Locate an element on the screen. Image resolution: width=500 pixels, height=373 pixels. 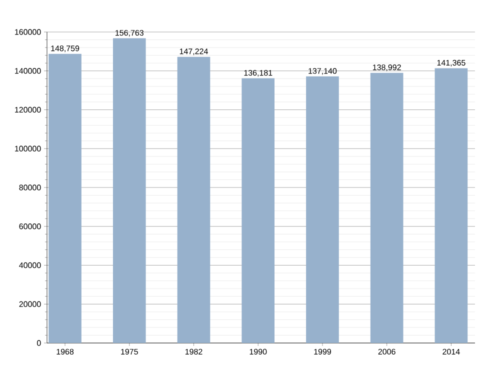
y-tick-label: 140000 is located at coordinates (28, 71).